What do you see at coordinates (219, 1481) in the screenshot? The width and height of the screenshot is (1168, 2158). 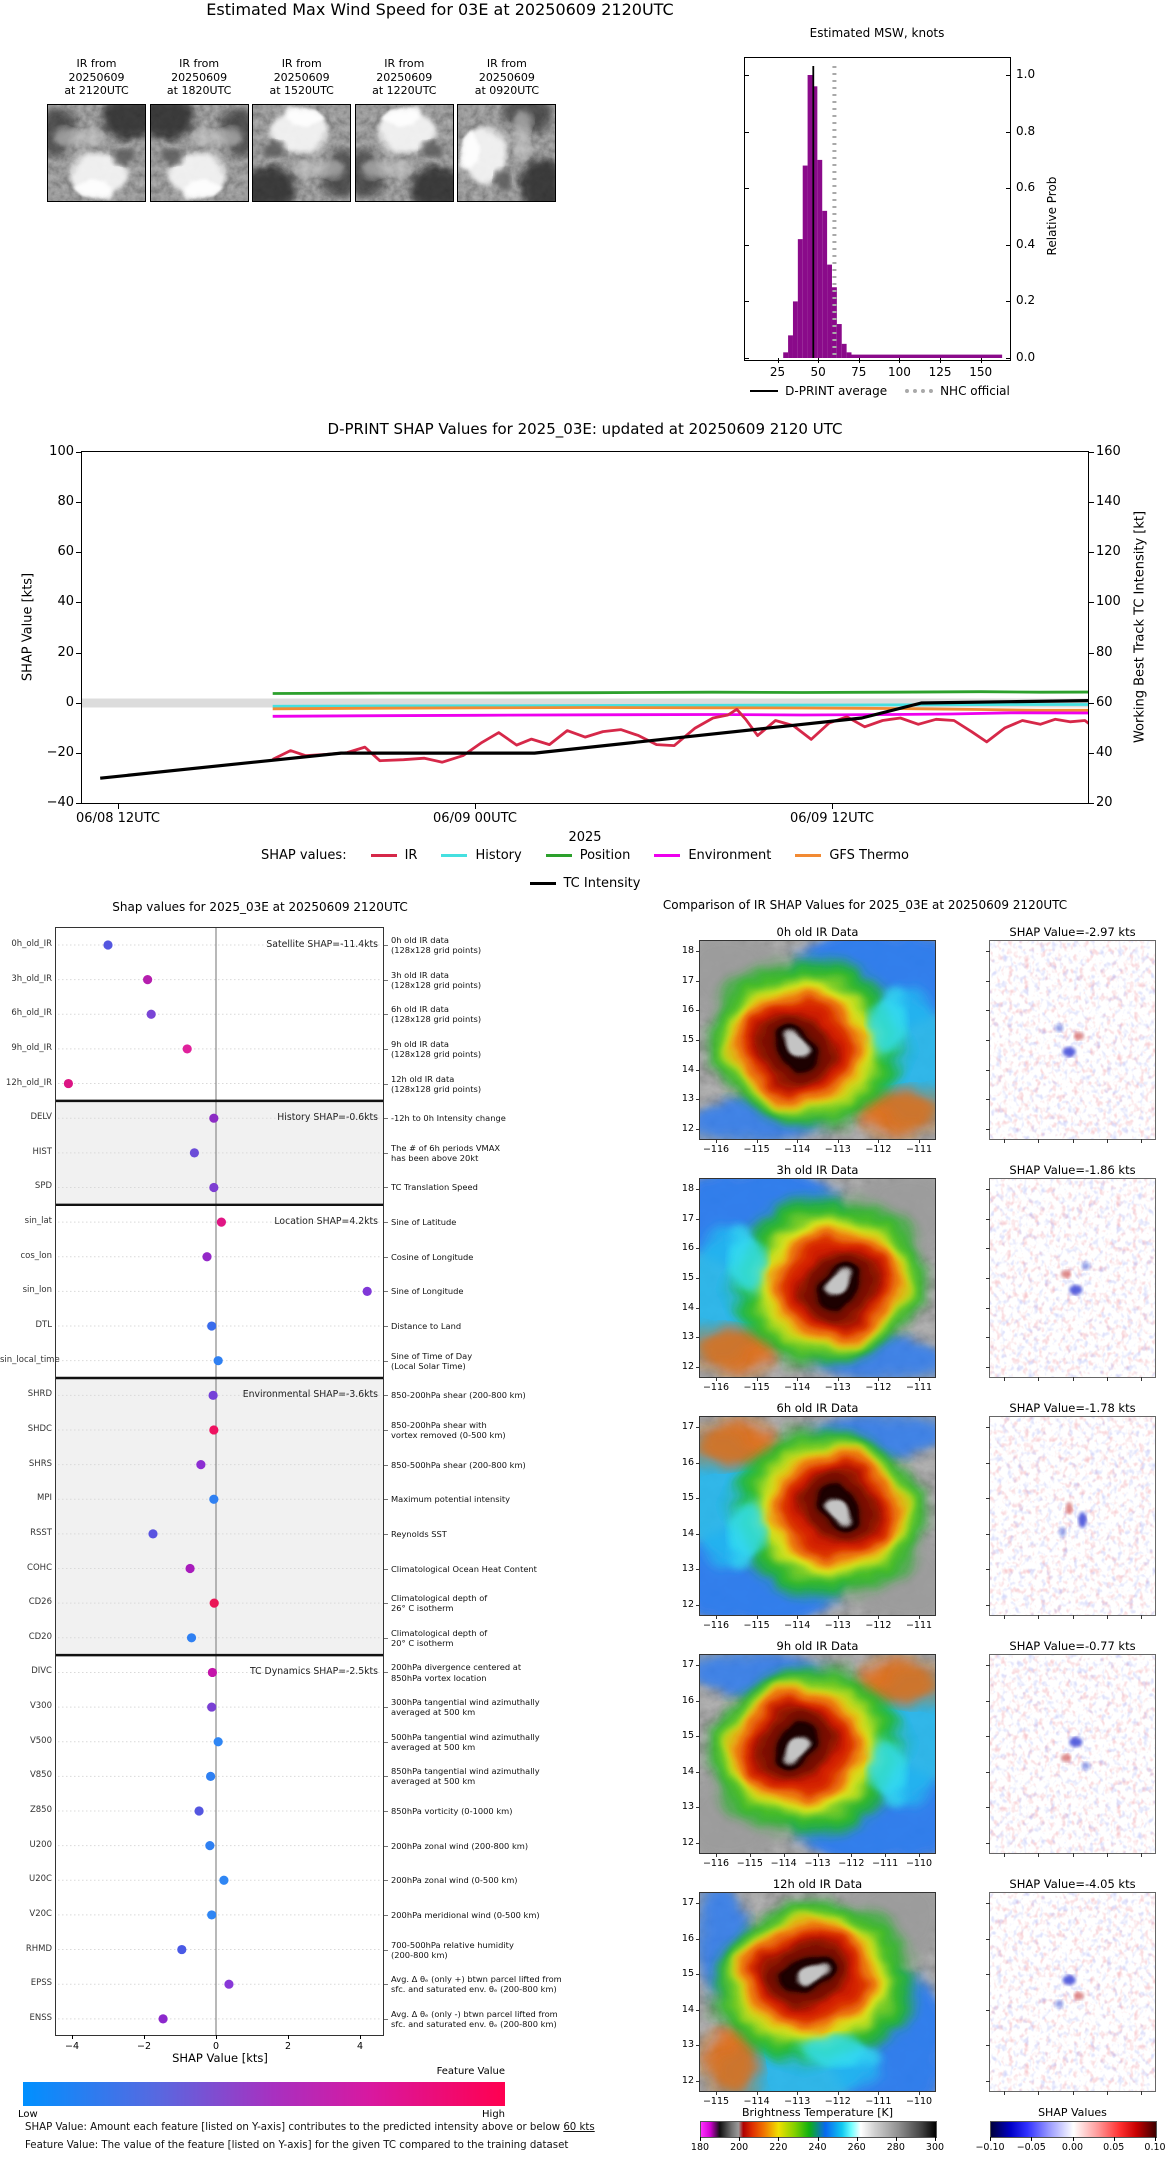 I see `dot-plot-canvas` at bounding box center [219, 1481].